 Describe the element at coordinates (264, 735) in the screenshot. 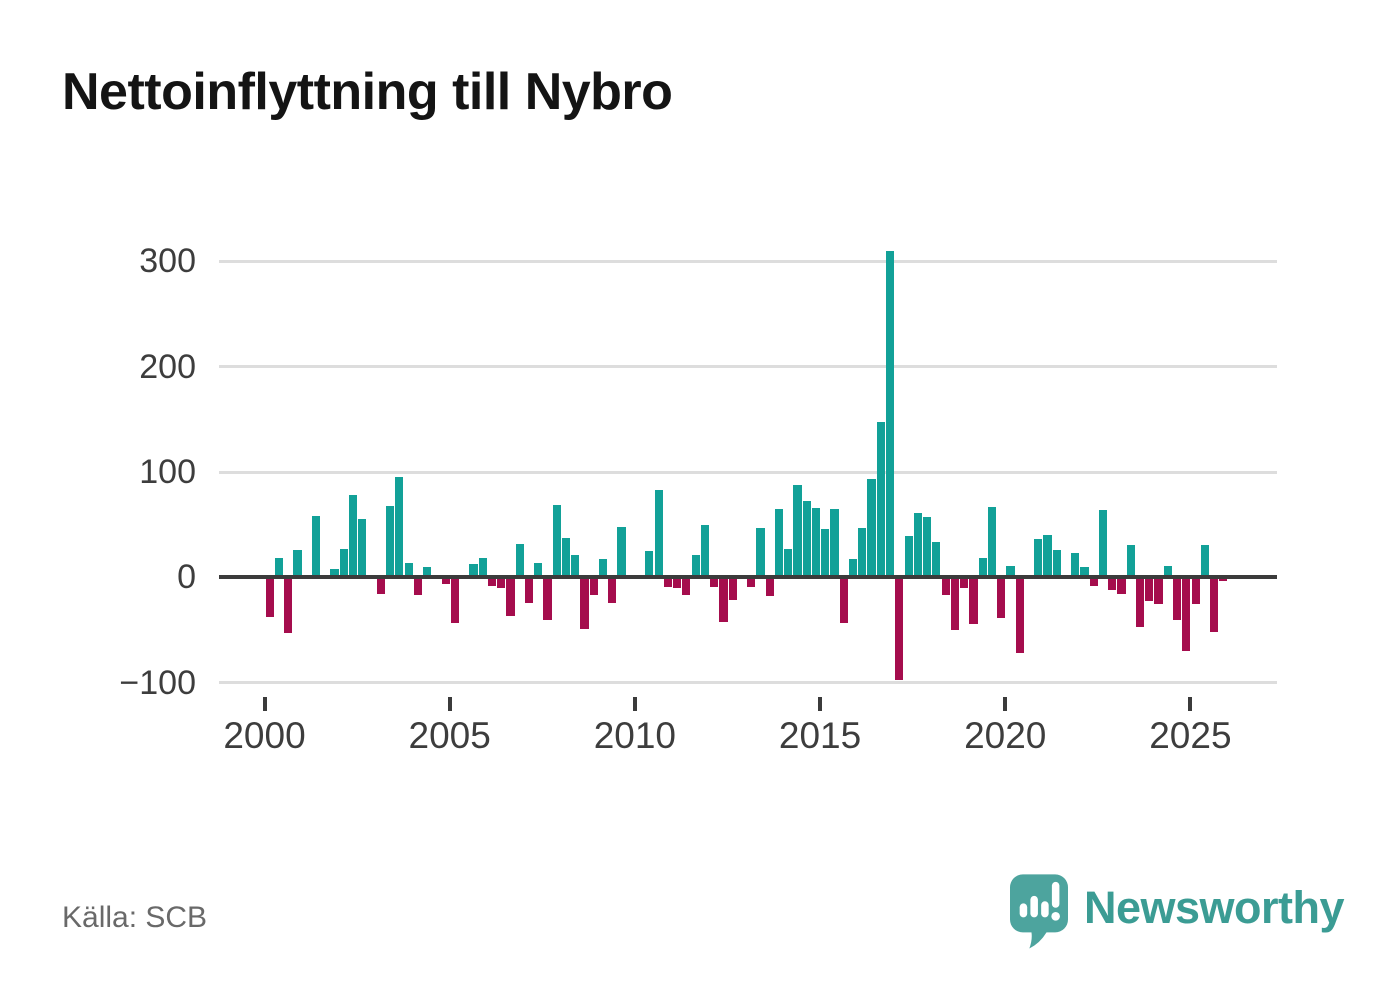

I see `x-axis-tick-label: 2000` at that location.